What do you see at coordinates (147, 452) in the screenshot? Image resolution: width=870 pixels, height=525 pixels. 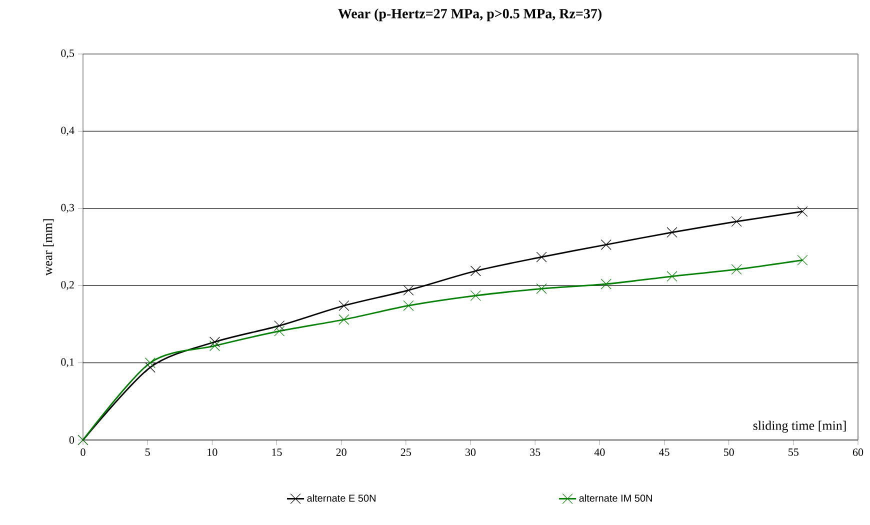 I see `x-tick-label: 5` at bounding box center [147, 452].